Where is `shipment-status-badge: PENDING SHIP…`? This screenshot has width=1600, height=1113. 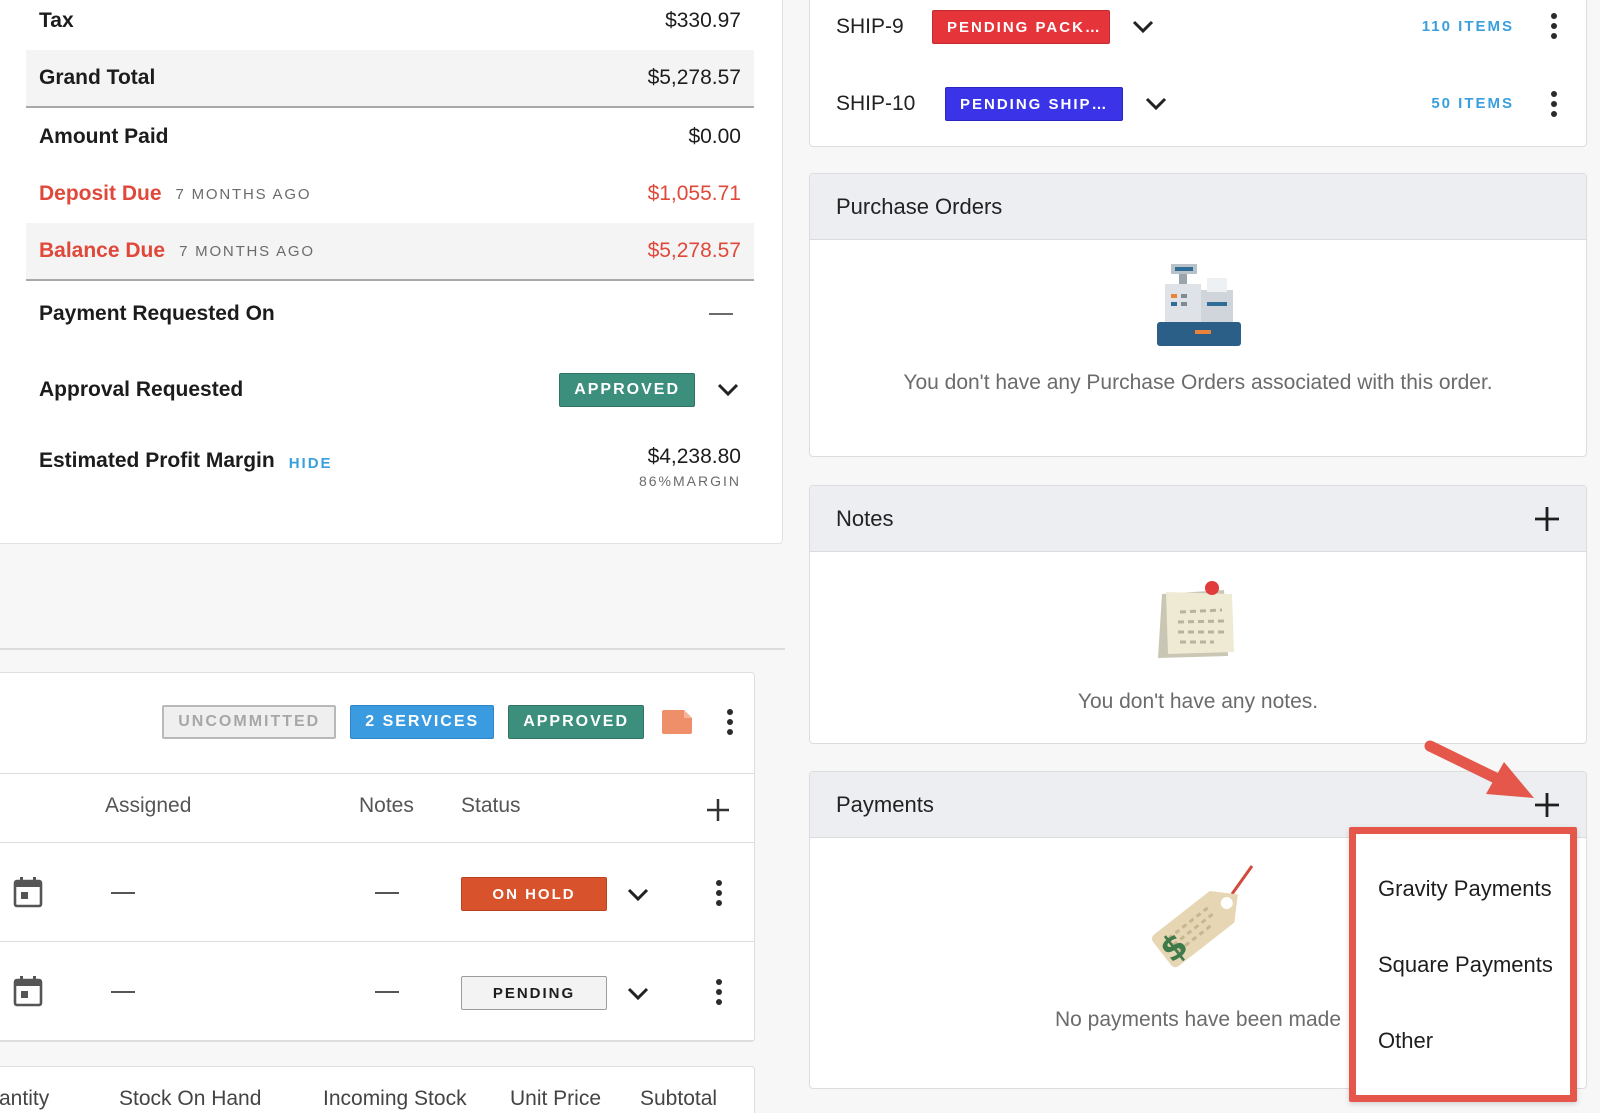
shipment-status-badge: PENDING SHIP… is located at coordinates (1034, 104).